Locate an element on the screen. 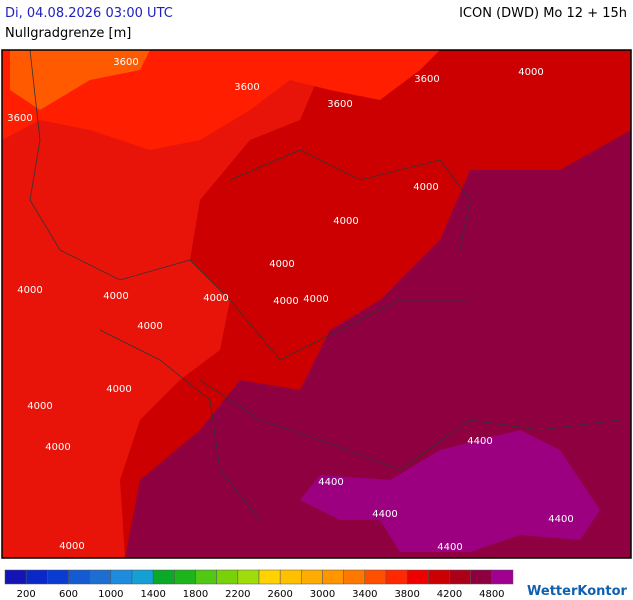 This screenshot has width=633, height=600. brand: WetterKontor is located at coordinates (577, 591).